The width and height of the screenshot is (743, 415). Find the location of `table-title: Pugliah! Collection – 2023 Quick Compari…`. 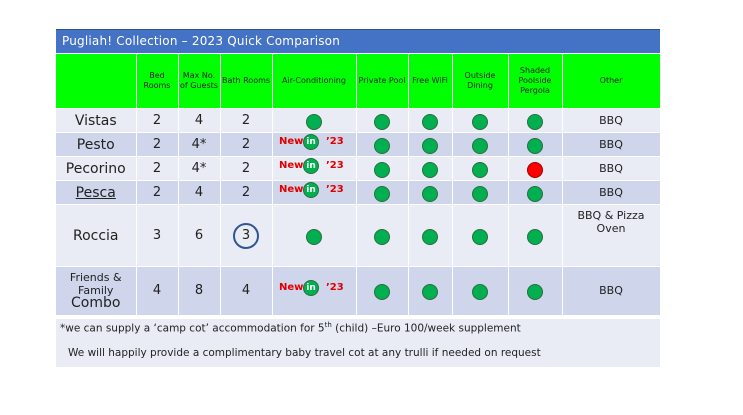

table-title: Pugliah! Collection – 2023 Quick Compari… is located at coordinates (358, 41).